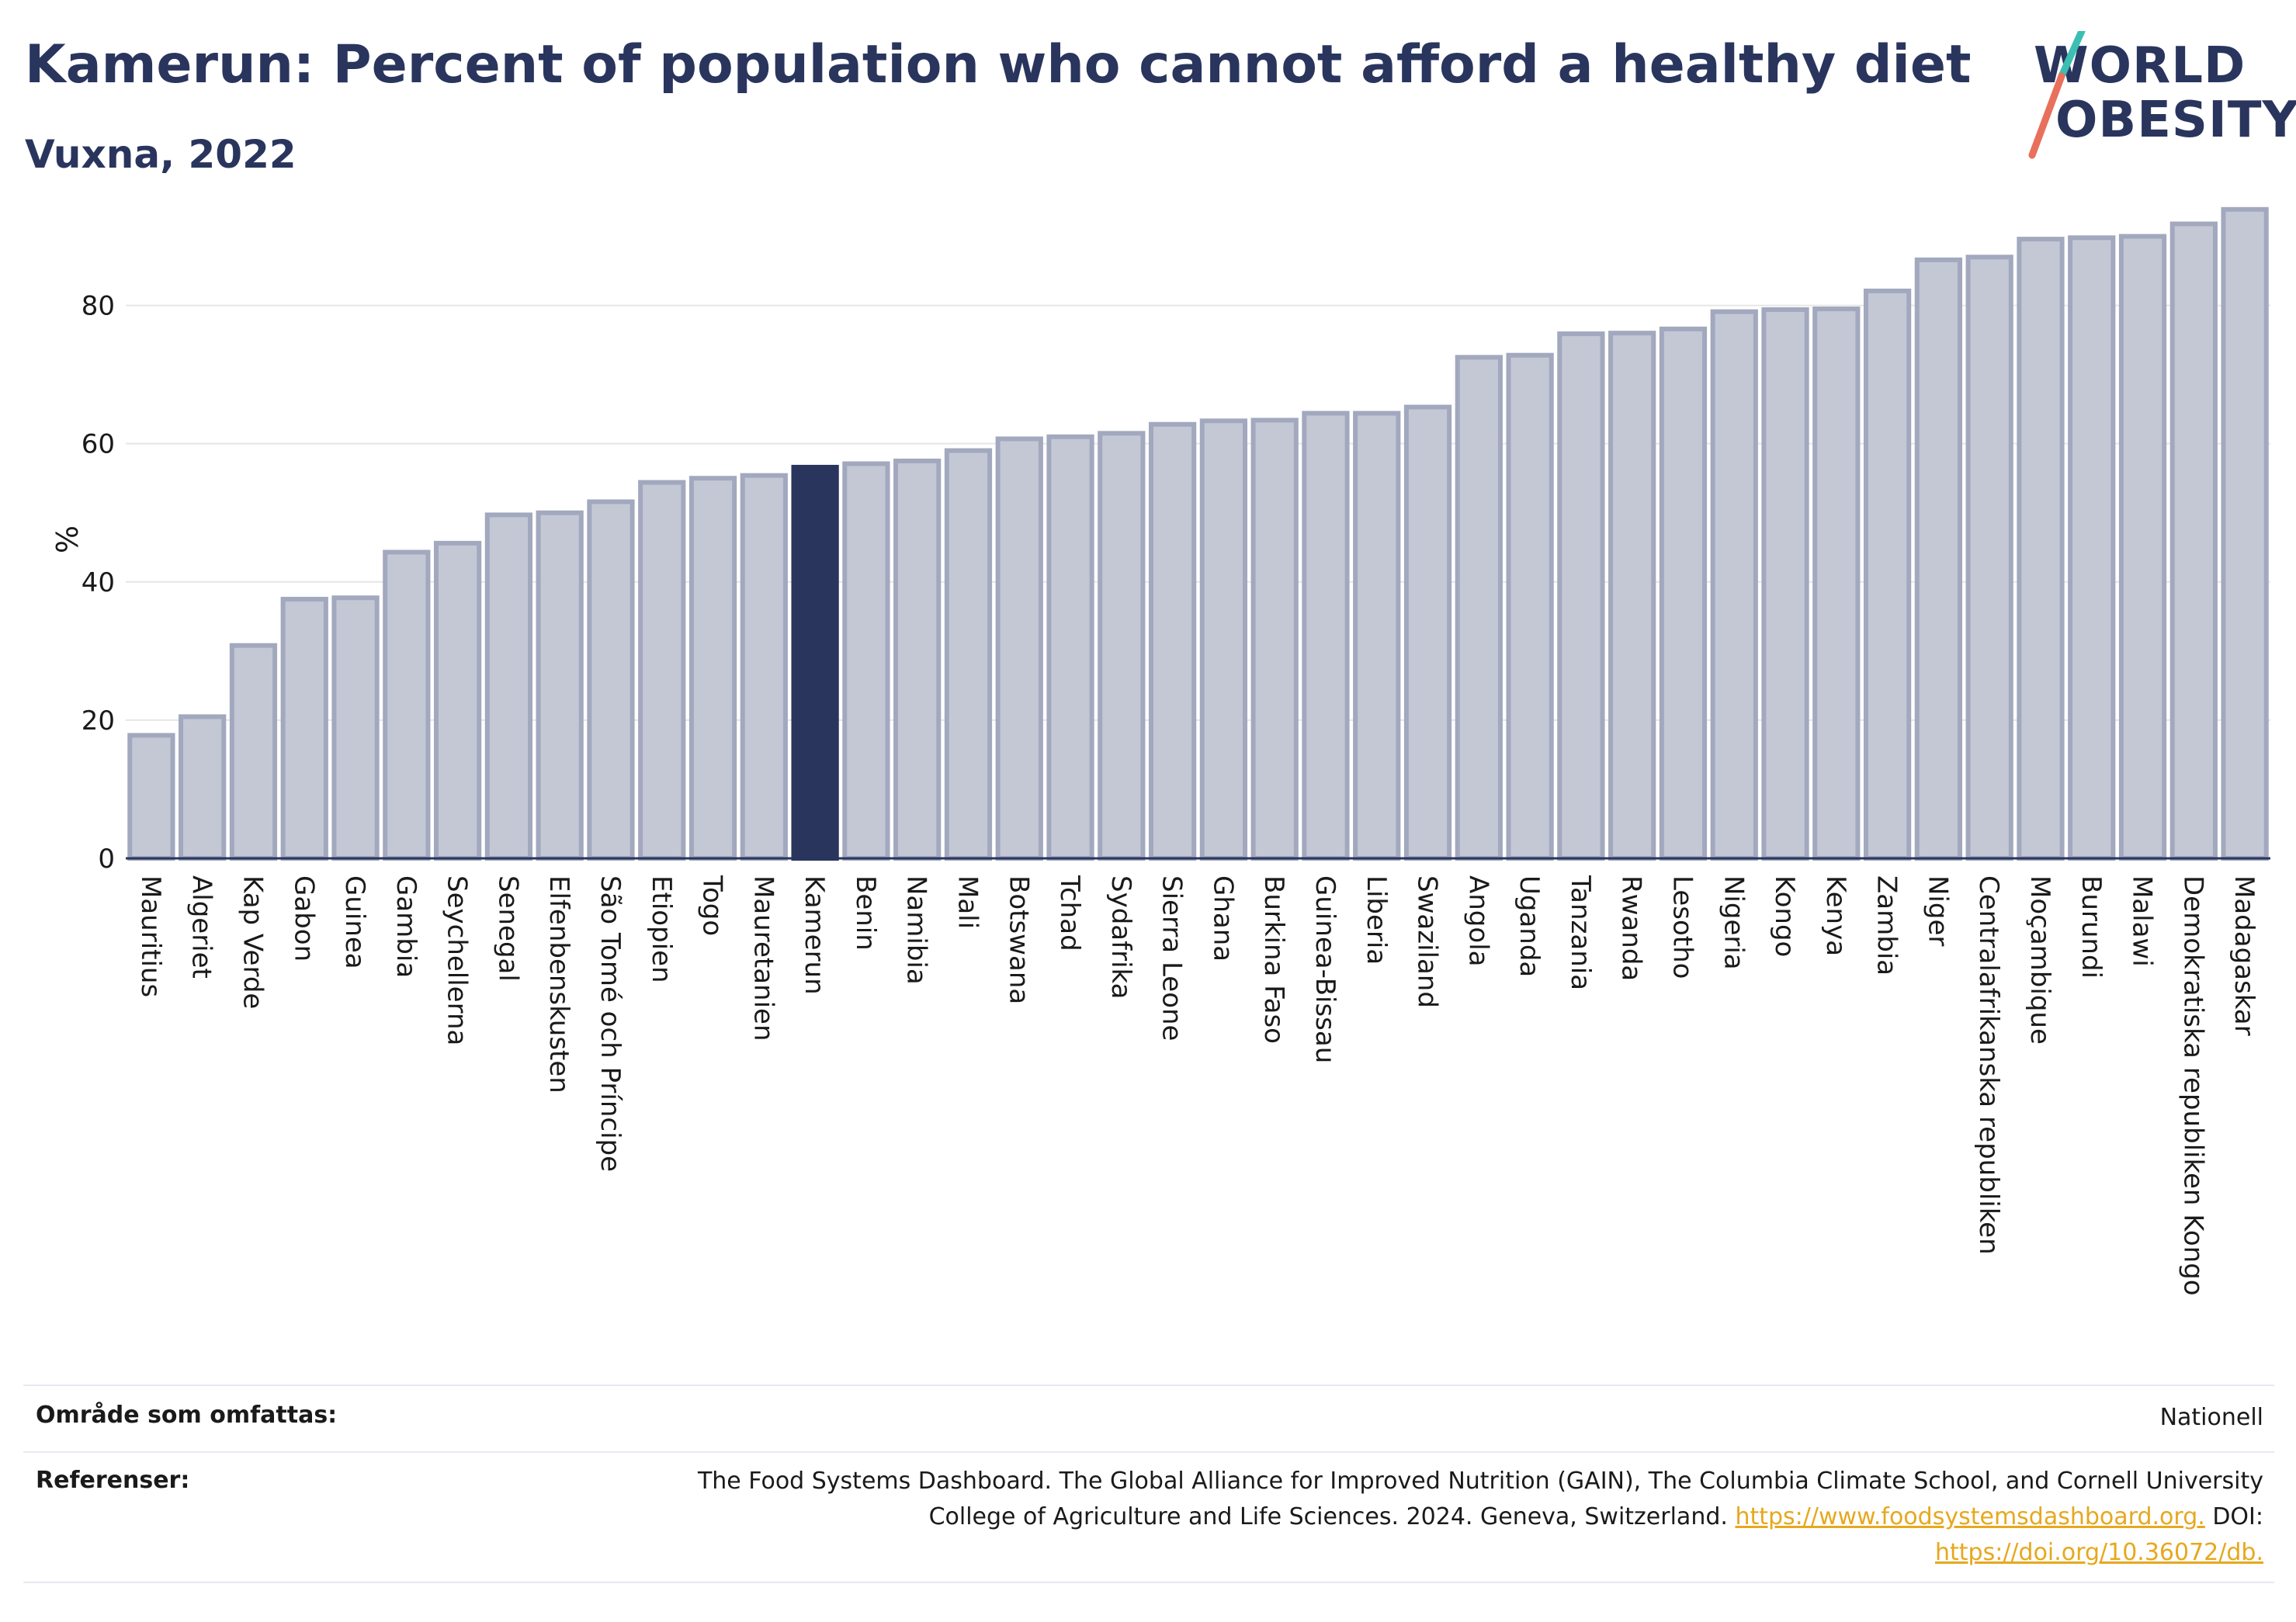 Image resolution: width=2296 pixels, height=1622 pixels. I want to click on x-category-label: Rwanda, so click(1631, 928).